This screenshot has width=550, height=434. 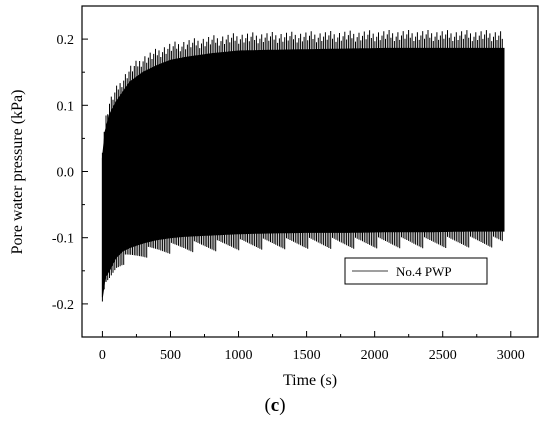 What do you see at coordinates (307, 355) in the screenshot?
I see `x-tick-label: 1500` at bounding box center [307, 355].